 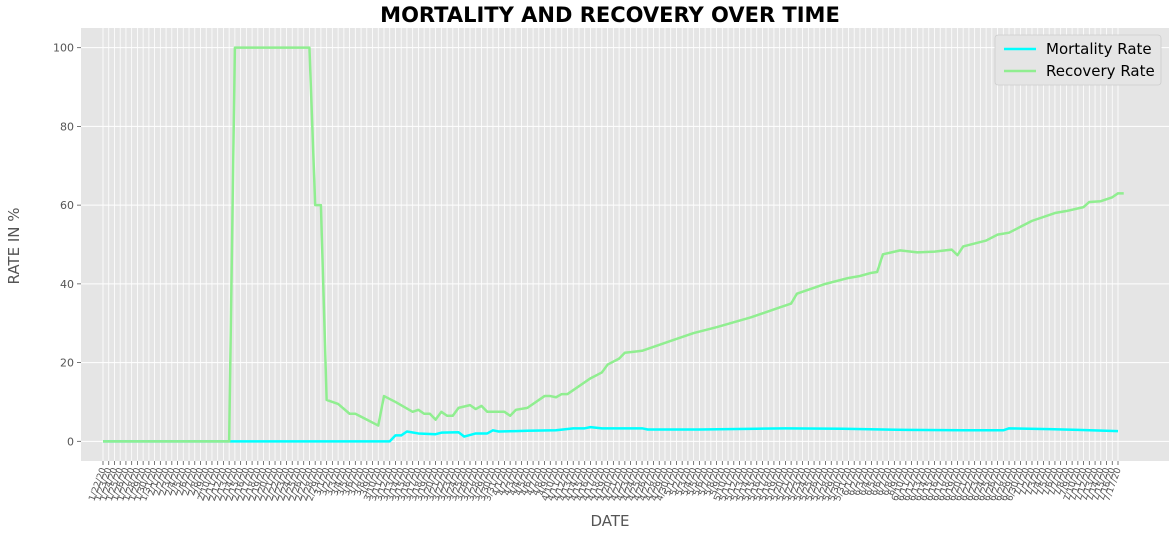 I want to click on y-tick-label: 60, so click(x=67, y=205).